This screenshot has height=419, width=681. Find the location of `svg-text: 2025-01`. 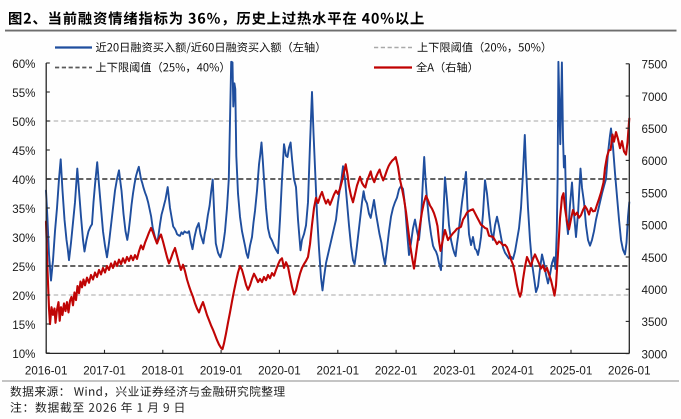

svg-text: 2025-01 is located at coordinates (571, 371).